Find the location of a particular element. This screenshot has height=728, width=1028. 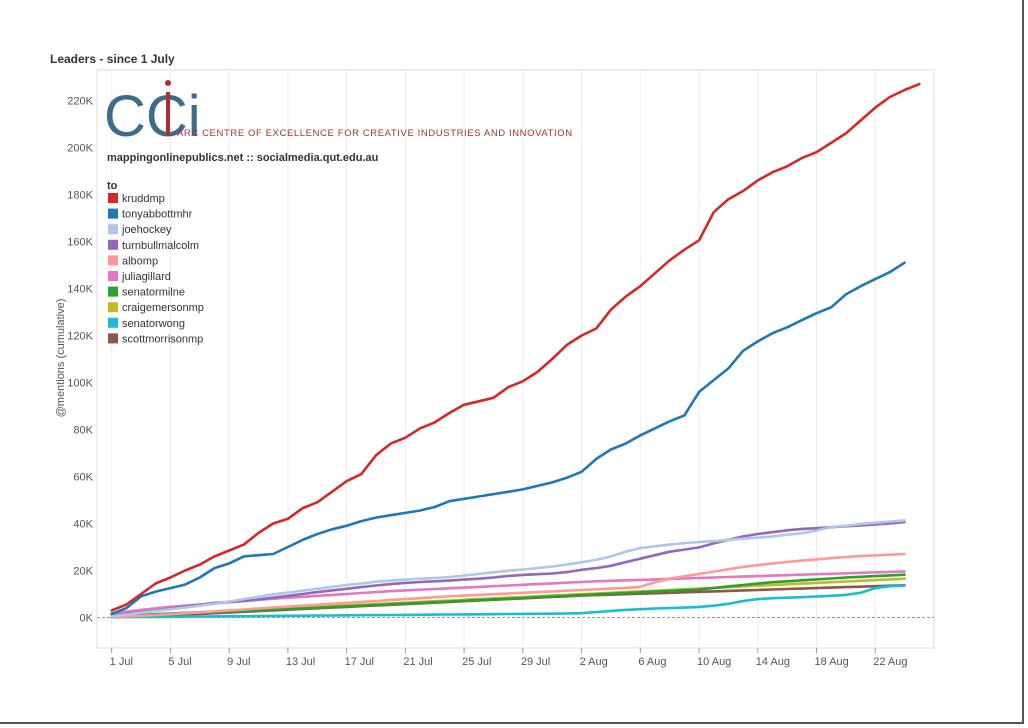

legend-title: to is located at coordinates (112, 186).